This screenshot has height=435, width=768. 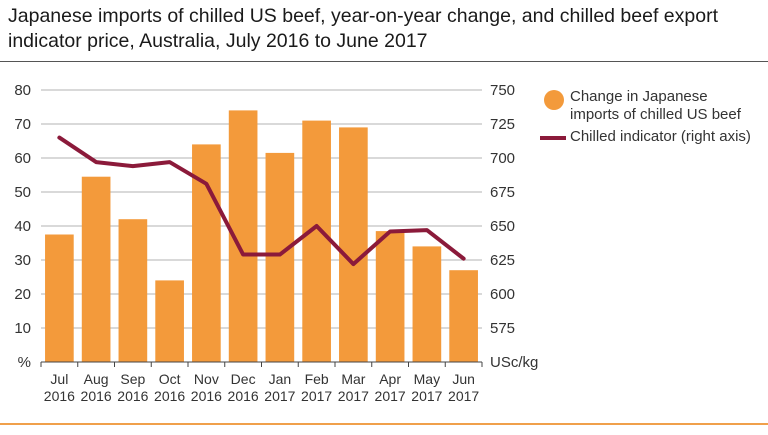 What do you see at coordinates (206, 379) in the screenshot?
I see `x-tick-label-month: Nov` at bounding box center [206, 379].